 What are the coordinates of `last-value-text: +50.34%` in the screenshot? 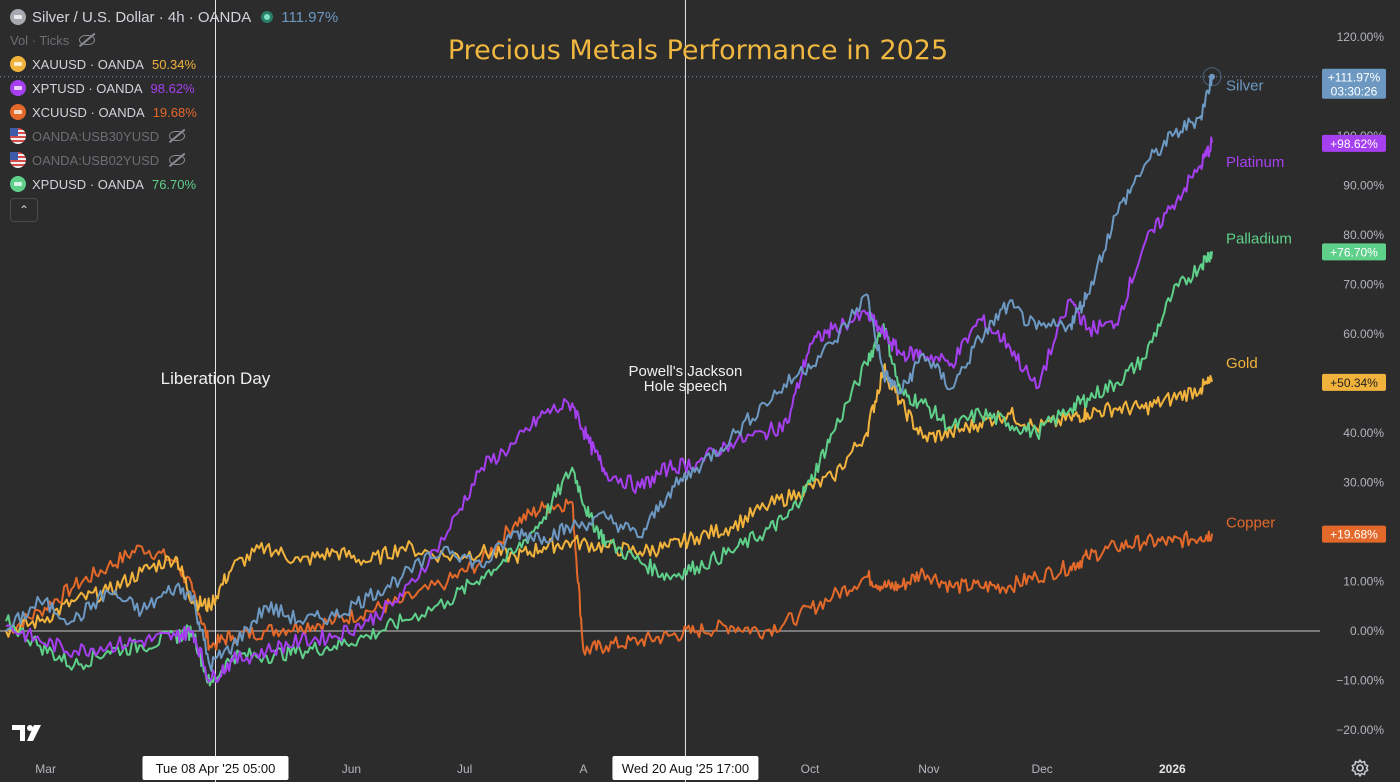 It's located at (1354, 383).